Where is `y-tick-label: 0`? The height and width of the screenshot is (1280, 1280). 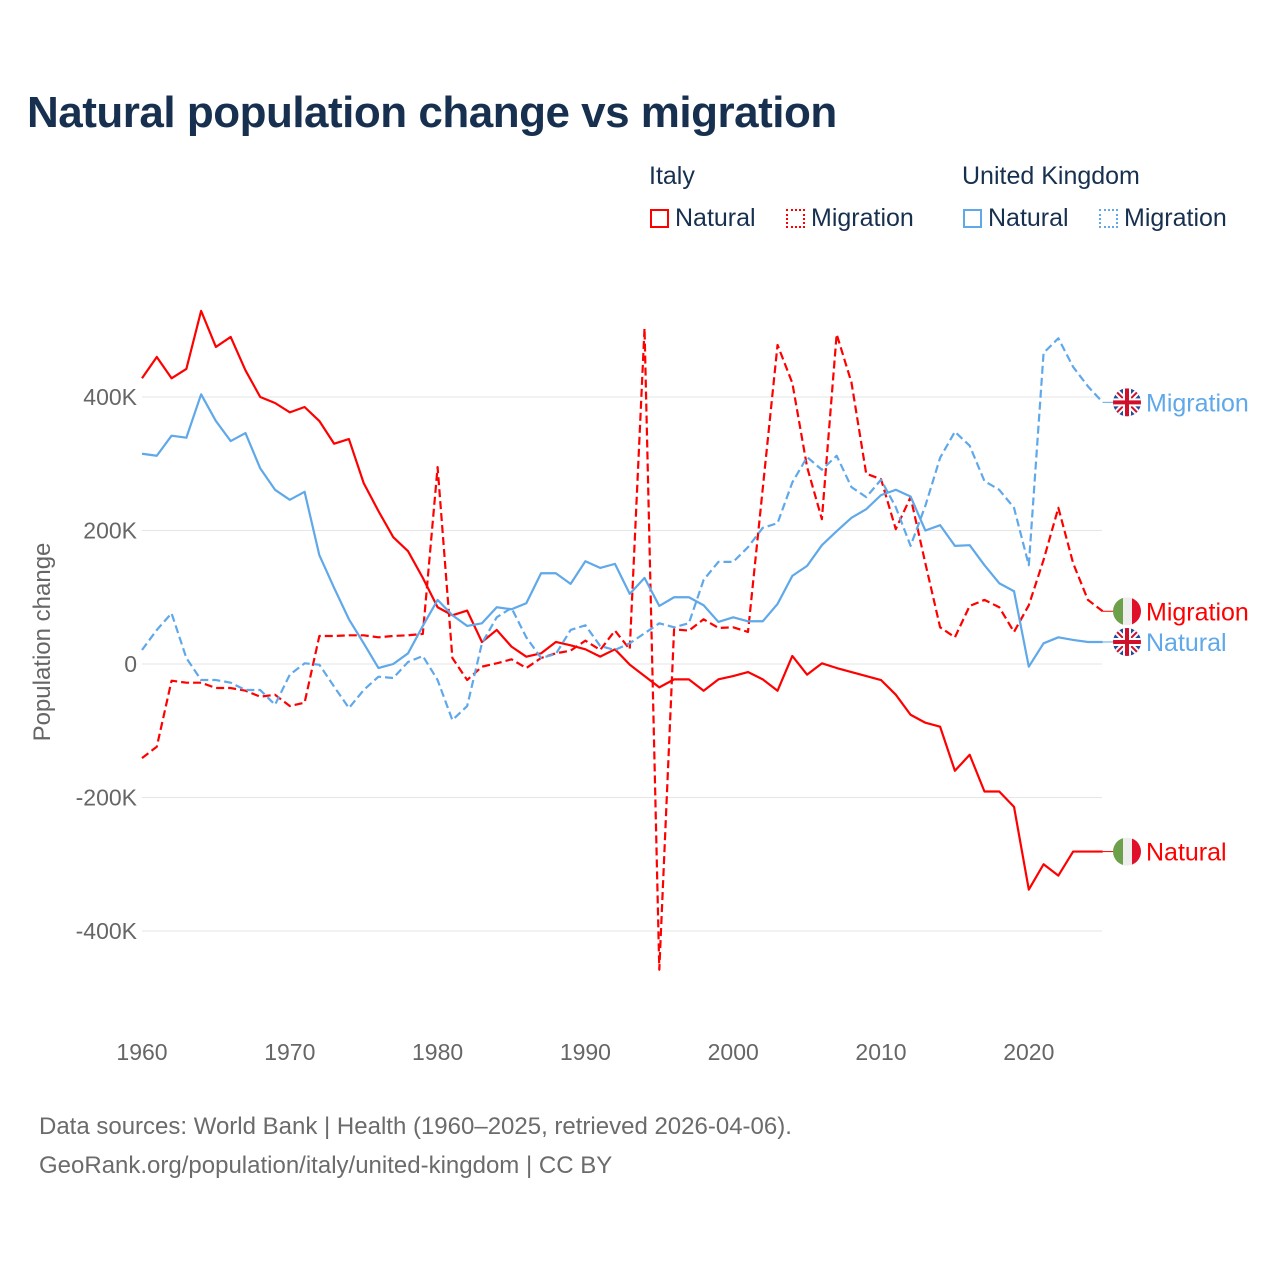 y-tick-label: 0 is located at coordinates (130, 664).